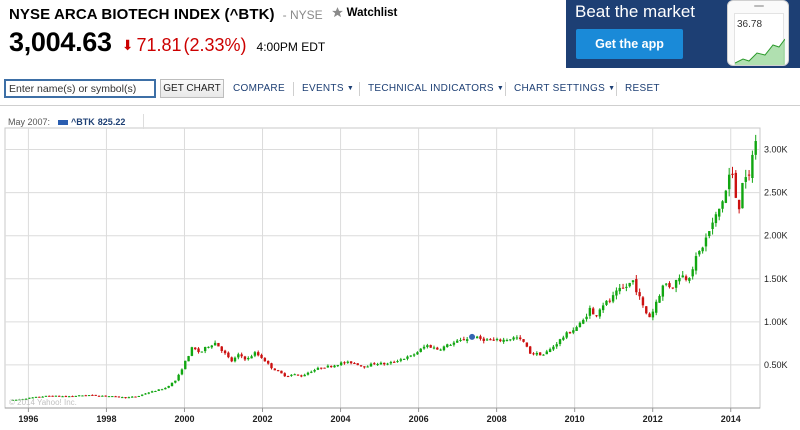 This screenshot has height=430, width=800. What do you see at coordinates (43, 402) in the screenshot?
I see `copyright-text: © 2014 Yahoo! Inc.` at bounding box center [43, 402].